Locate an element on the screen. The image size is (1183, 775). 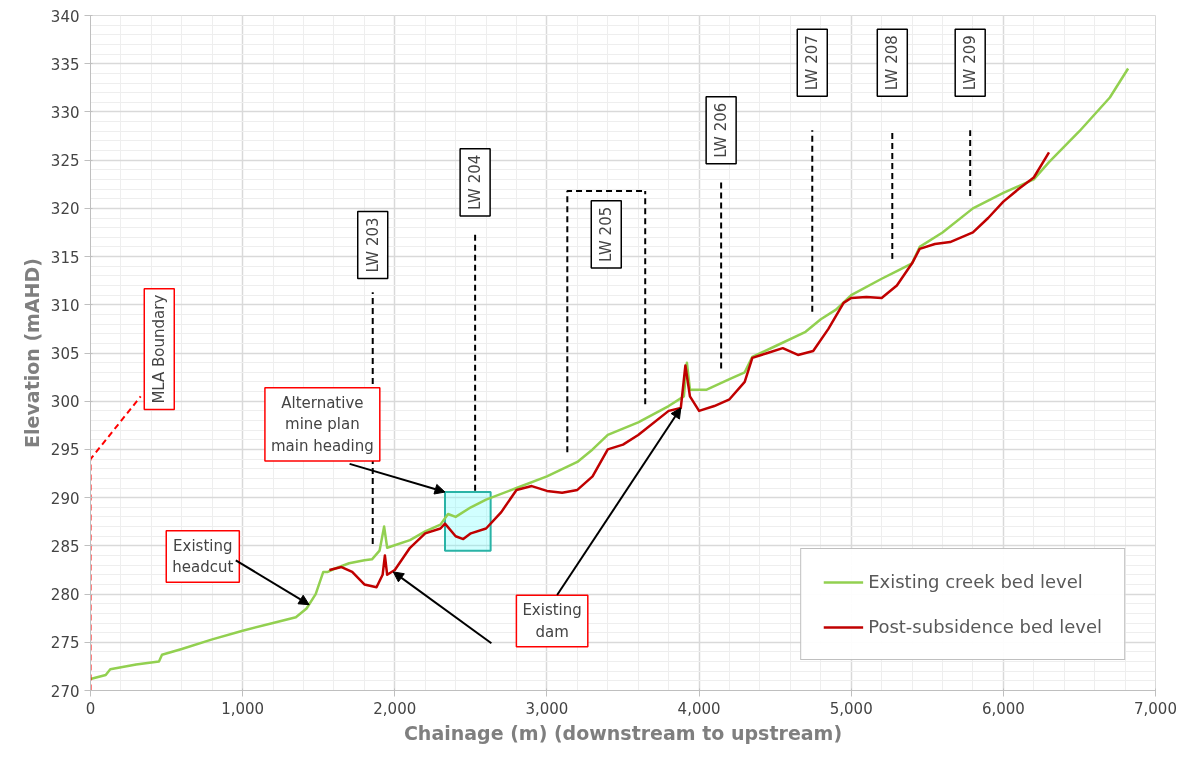
x-tick-label: 3,000 is located at coordinates (547, 708).